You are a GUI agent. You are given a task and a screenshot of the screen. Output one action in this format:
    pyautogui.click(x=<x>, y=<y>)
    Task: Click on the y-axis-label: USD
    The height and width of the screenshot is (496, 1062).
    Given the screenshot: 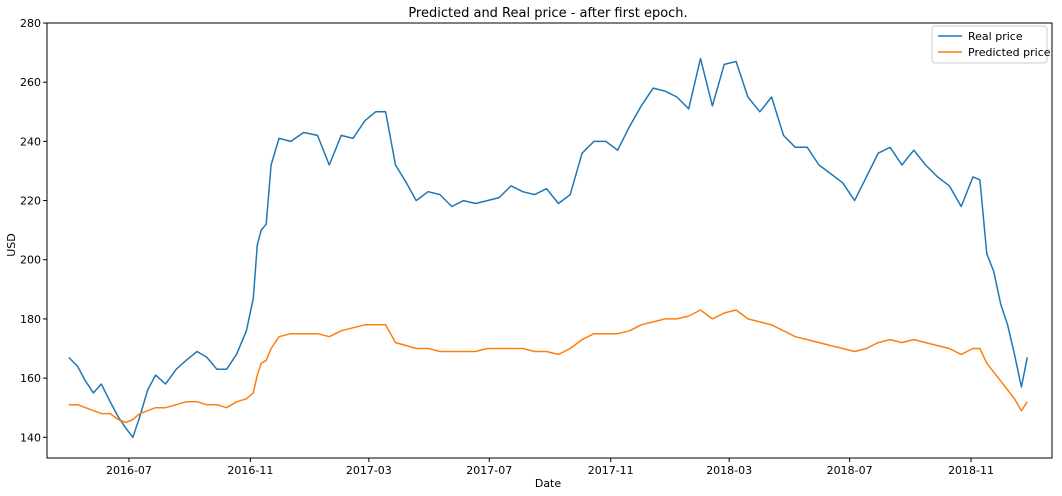 What is the action you would take?
    pyautogui.click(x=11, y=245)
    